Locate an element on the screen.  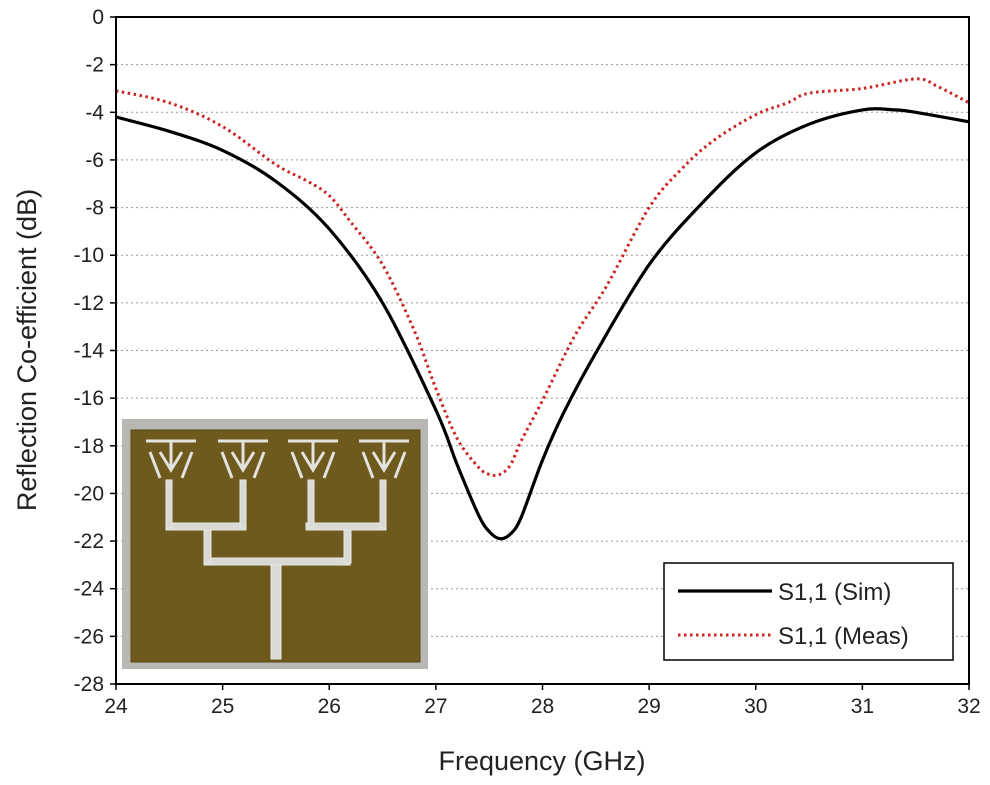
y-tick-label: -2 is located at coordinates (94, 65).